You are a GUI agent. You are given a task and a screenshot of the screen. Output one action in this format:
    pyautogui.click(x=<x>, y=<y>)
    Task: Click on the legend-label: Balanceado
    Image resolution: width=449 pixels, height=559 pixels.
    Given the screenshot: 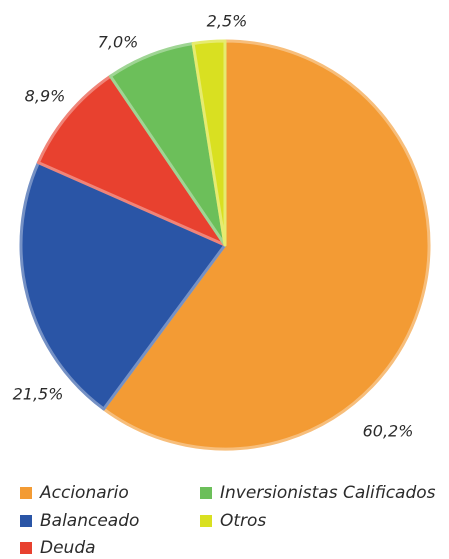 What is the action you would take?
    pyautogui.click(x=89, y=521)
    